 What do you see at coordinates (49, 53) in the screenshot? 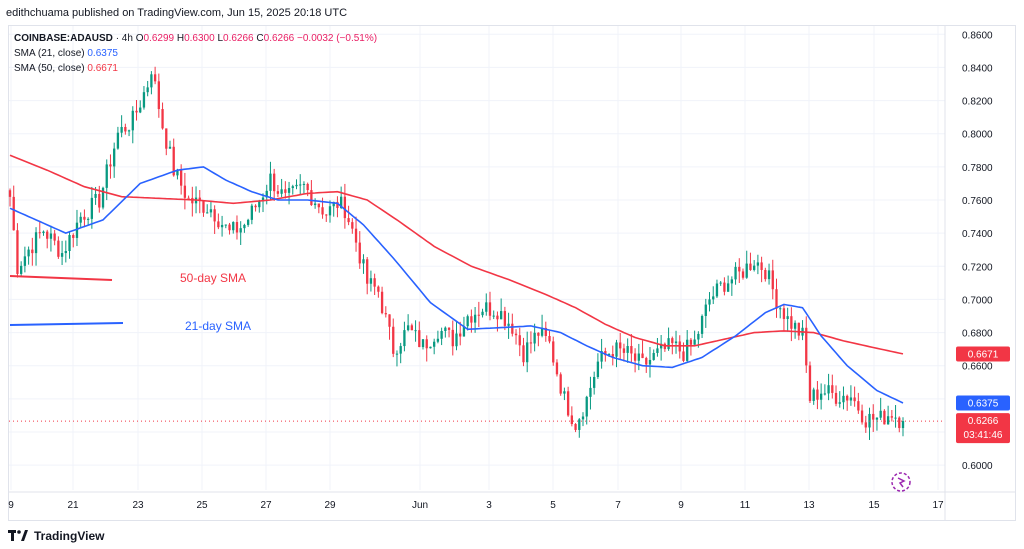
I see `sma21-label: SMA (21, close)` at bounding box center [49, 53].